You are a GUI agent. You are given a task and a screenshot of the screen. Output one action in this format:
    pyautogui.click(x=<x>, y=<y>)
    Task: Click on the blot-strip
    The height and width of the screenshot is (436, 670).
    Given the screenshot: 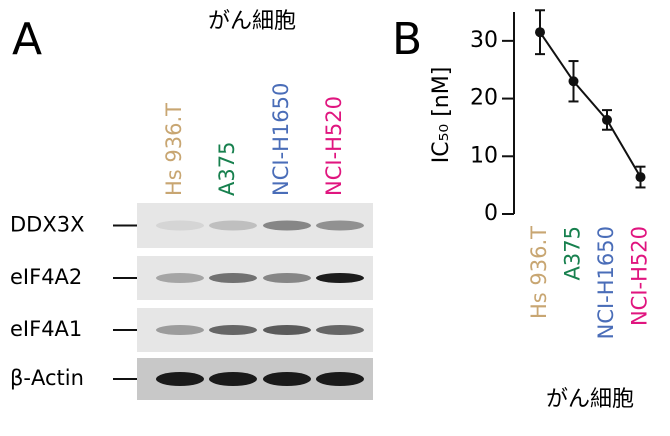 What is the action you would take?
    pyautogui.click(x=255, y=225)
    